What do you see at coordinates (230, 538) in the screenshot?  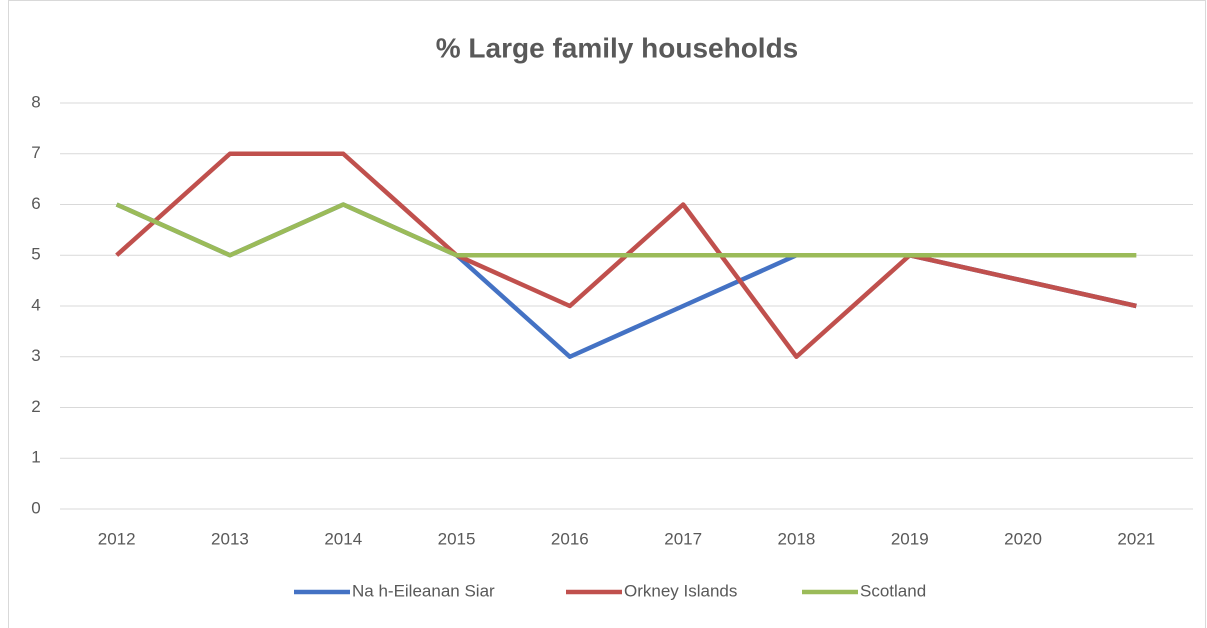 I see `x-tick-label: 2013` at bounding box center [230, 538].